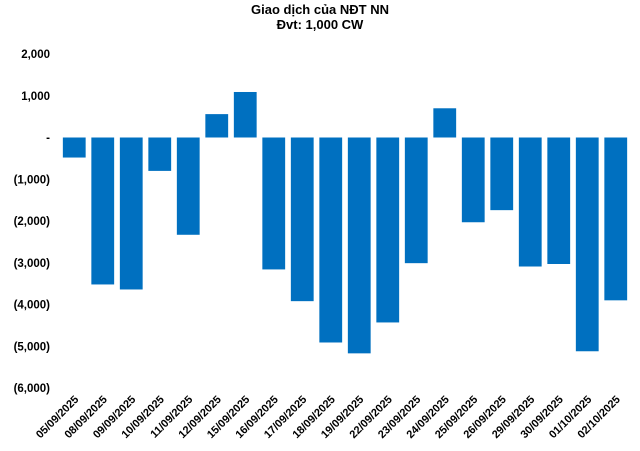 The height and width of the screenshot is (451, 640). I want to click on bar-10-09-2025, so click(160, 154).